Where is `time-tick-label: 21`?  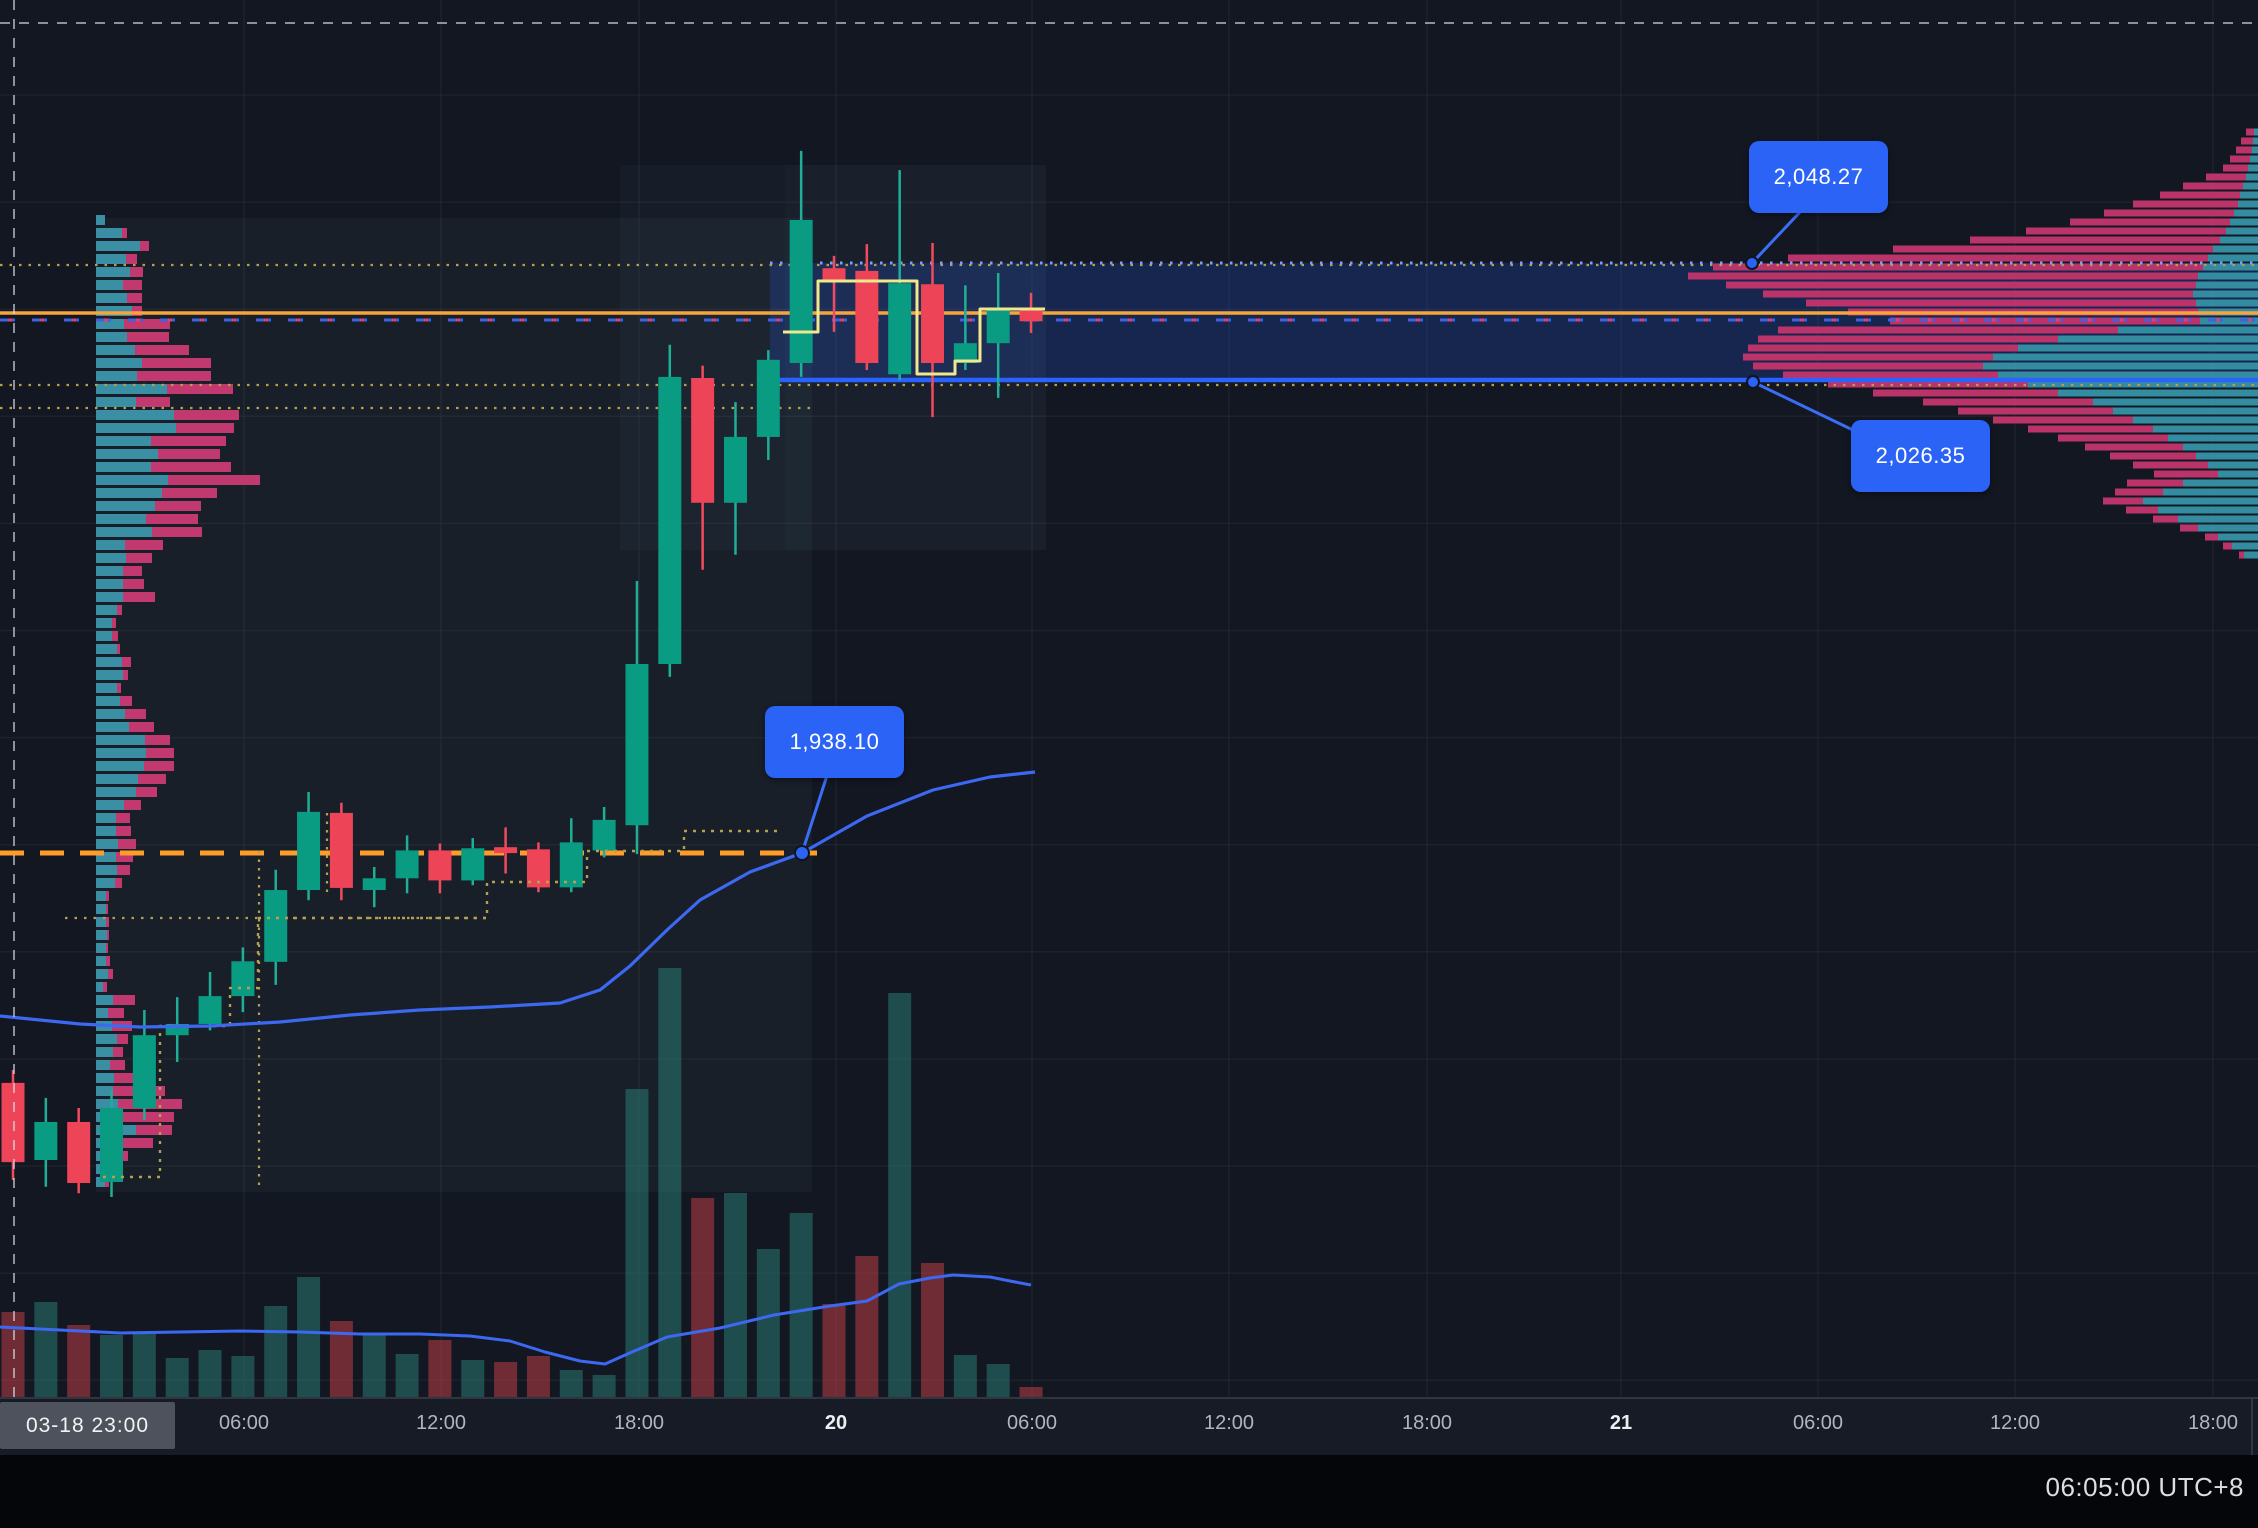
time-tick-label: 21 is located at coordinates (1621, 1423).